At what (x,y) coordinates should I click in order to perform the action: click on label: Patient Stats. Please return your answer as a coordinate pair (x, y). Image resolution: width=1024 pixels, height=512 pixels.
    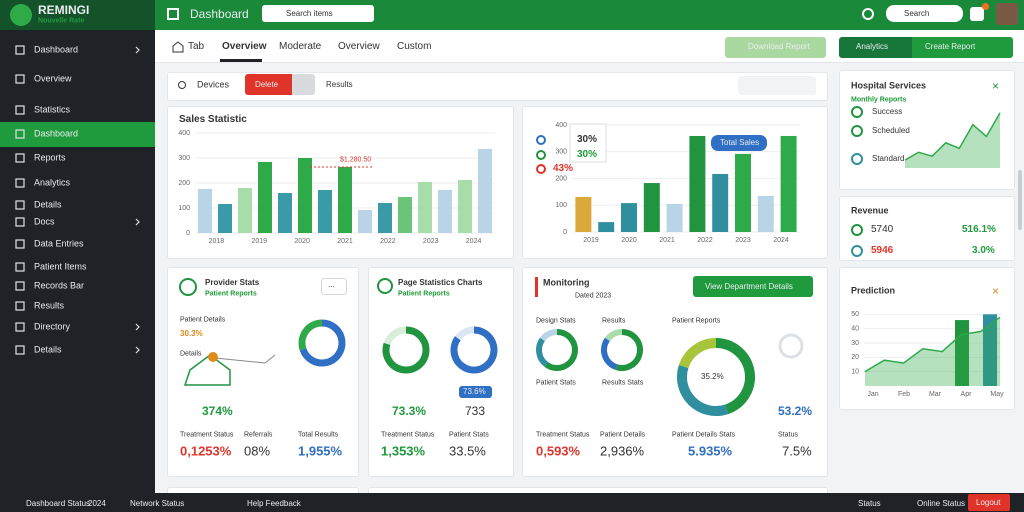
    Looking at the image, I should click on (556, 383).